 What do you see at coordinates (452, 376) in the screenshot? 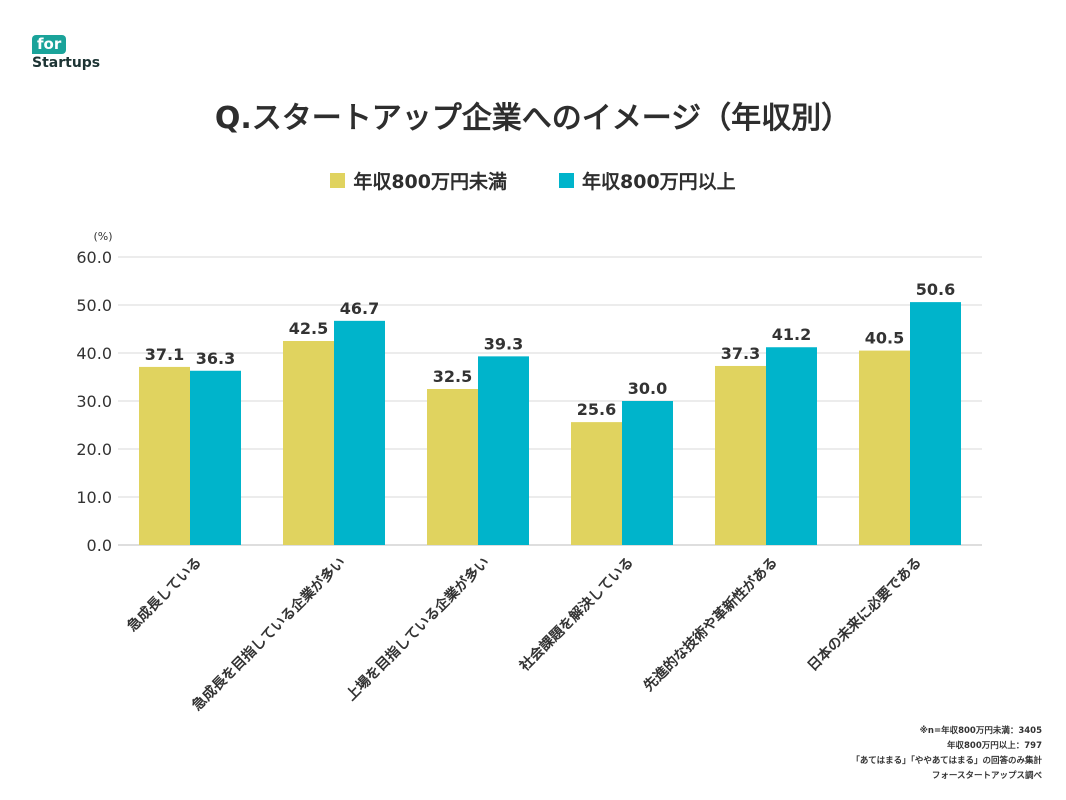
I see `bar-value-label: 32.5` at bounding box center [452, 376].